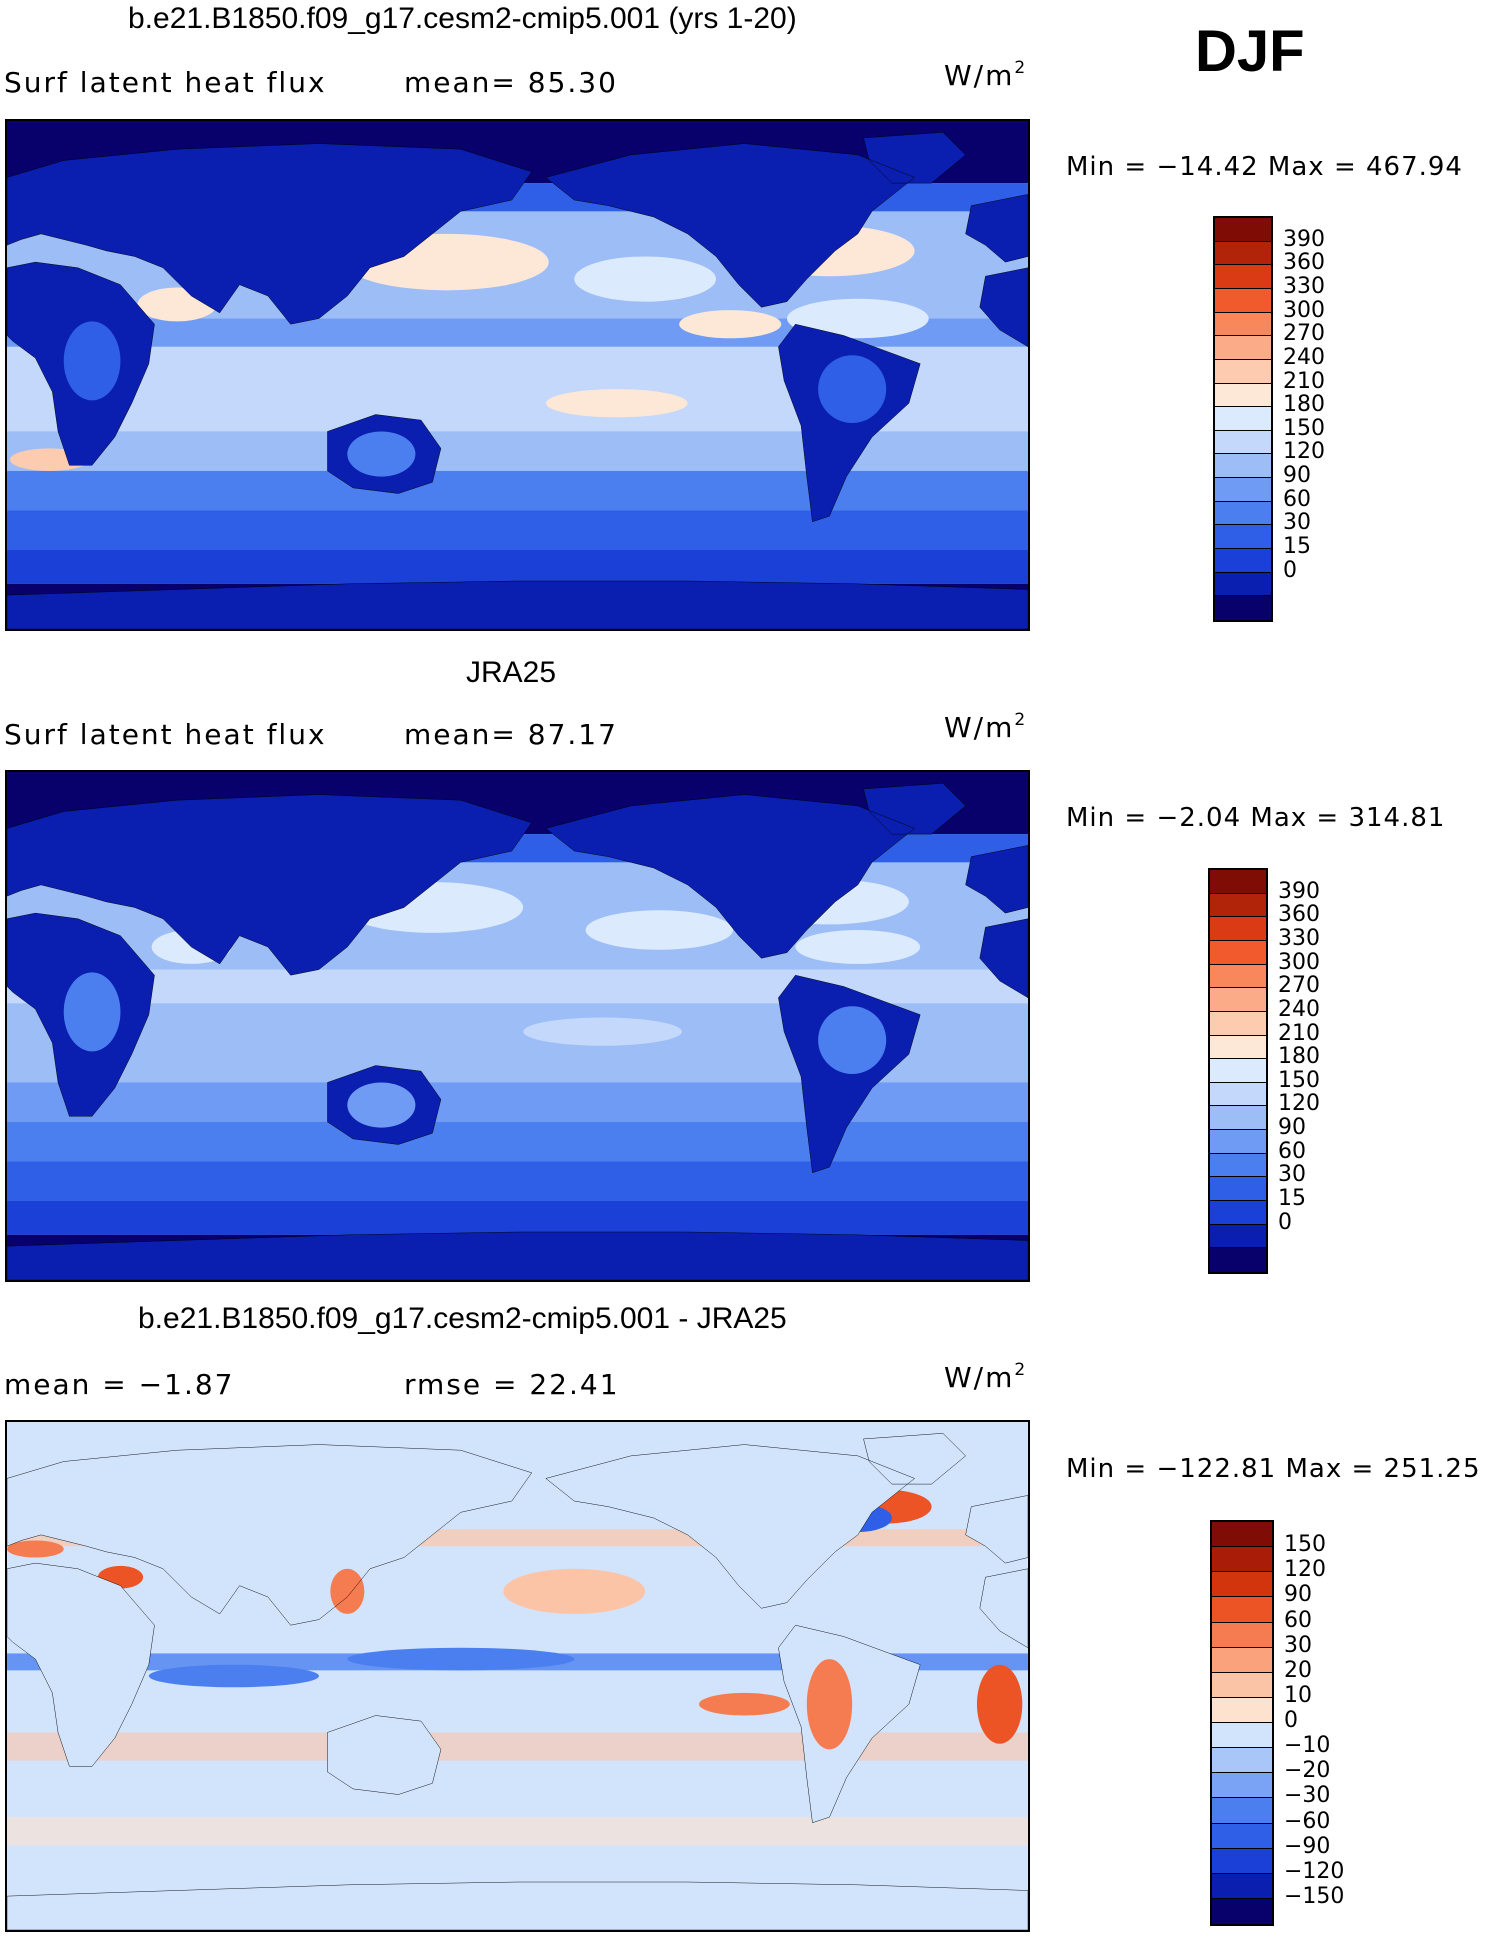 This screenshot has height=1940, width=1498. Describe the element at coordinates (165, 734) in the screenshot. I see `panel2-variable-label: Surf latent heat flux` at that location.